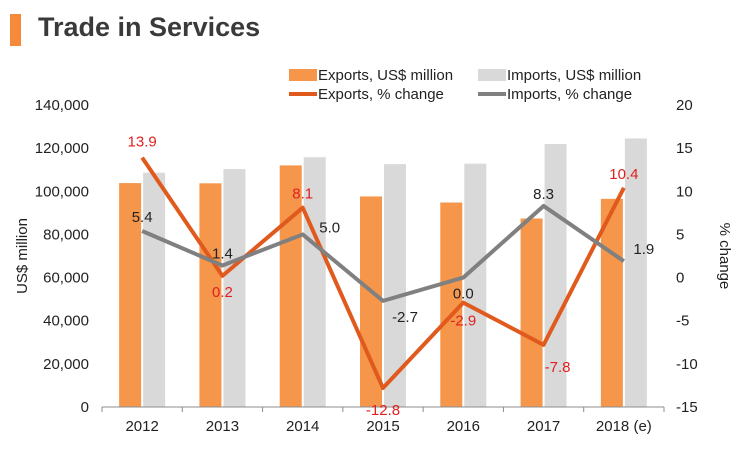 Image resolution: width=750 pixels, height=450 pixels. Describe the element at coordinates (66, 278) in the screenshot. I see `y-tick-label: 60,000` at that location.